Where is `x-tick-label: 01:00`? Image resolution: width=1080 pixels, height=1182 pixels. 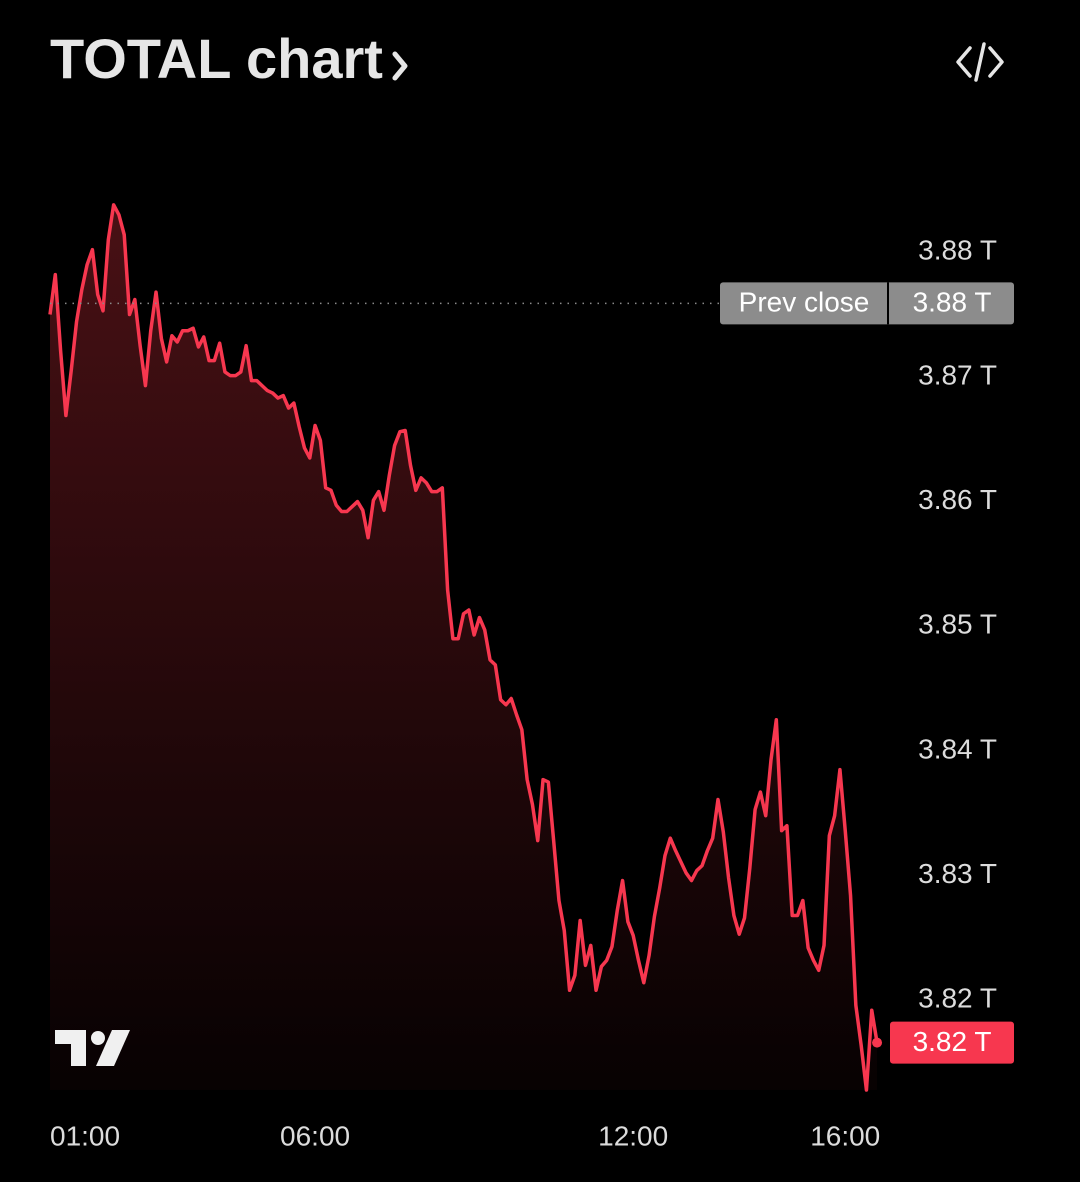 x-tick-label: 01:00 is located at coordinates (85, 1135).